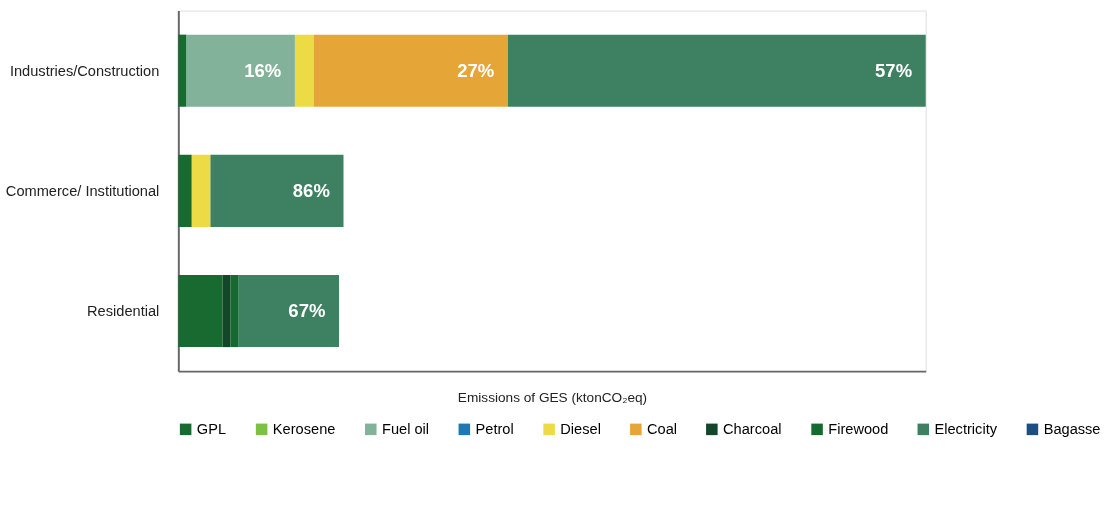 The height and width of the screenshot is (516, 1106). What do you see at coordinates (211, 429) in the screenshot?
I see `legend-label: GPL` at bounding box center [211, 429].